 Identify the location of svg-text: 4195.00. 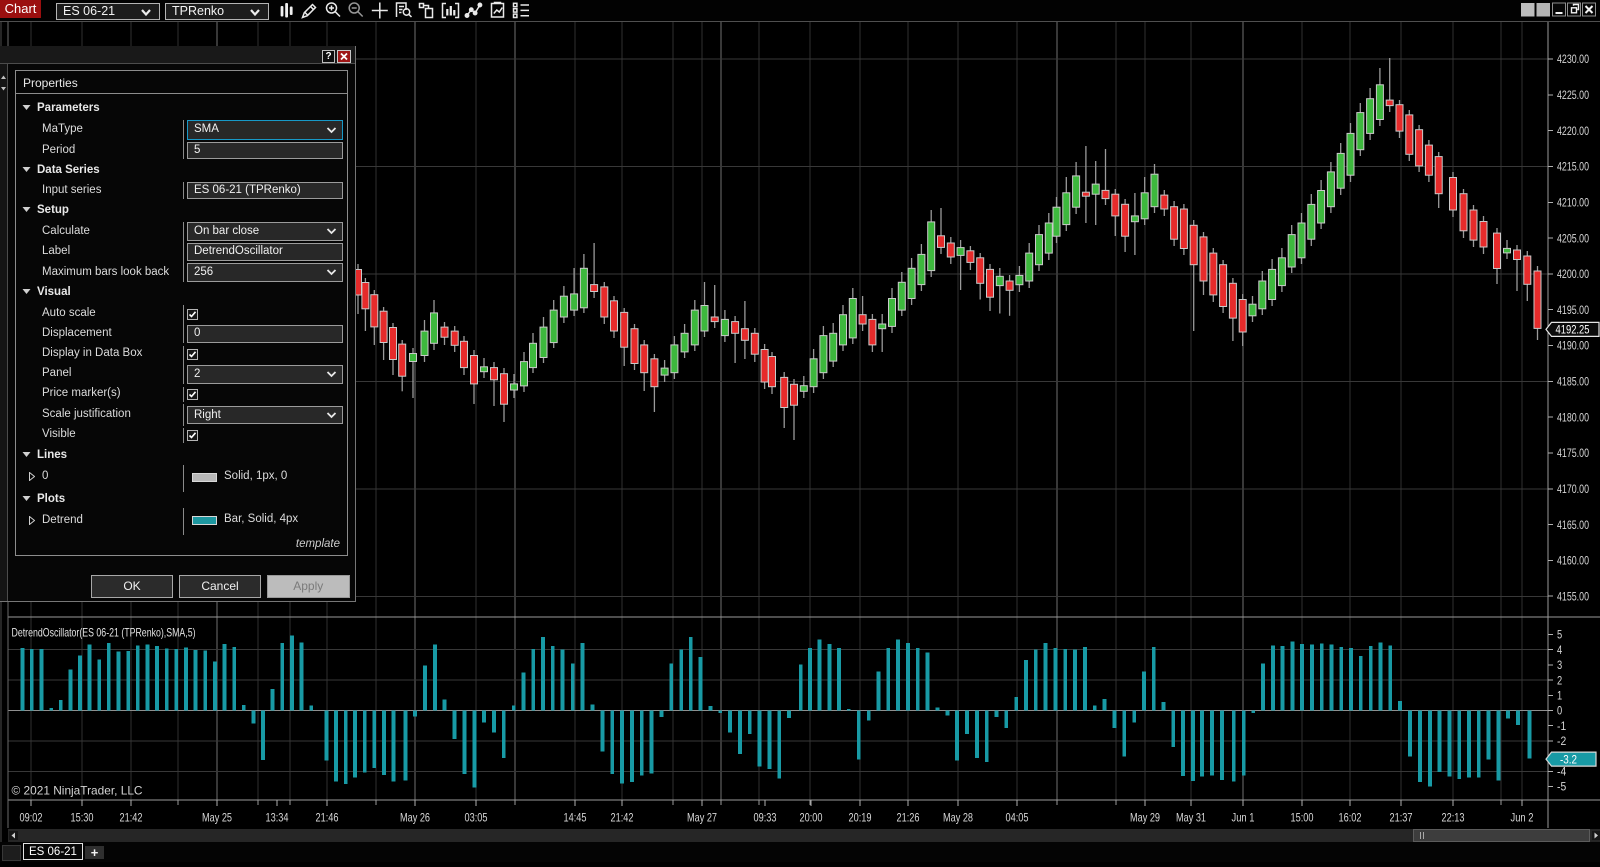
(1573, 310).